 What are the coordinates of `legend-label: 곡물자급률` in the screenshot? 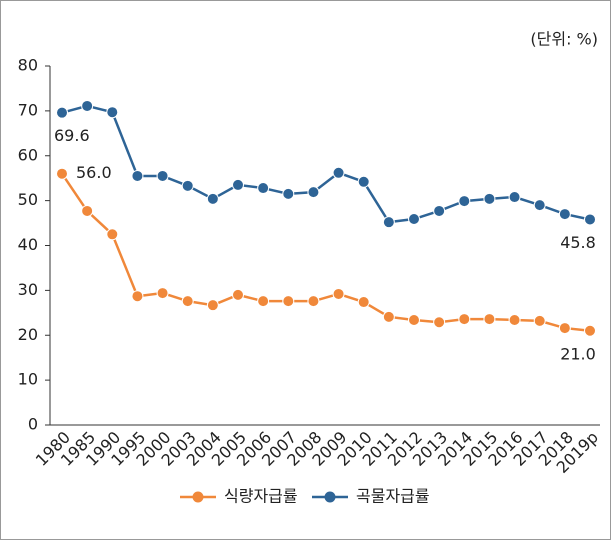 It's located at (393, 496).